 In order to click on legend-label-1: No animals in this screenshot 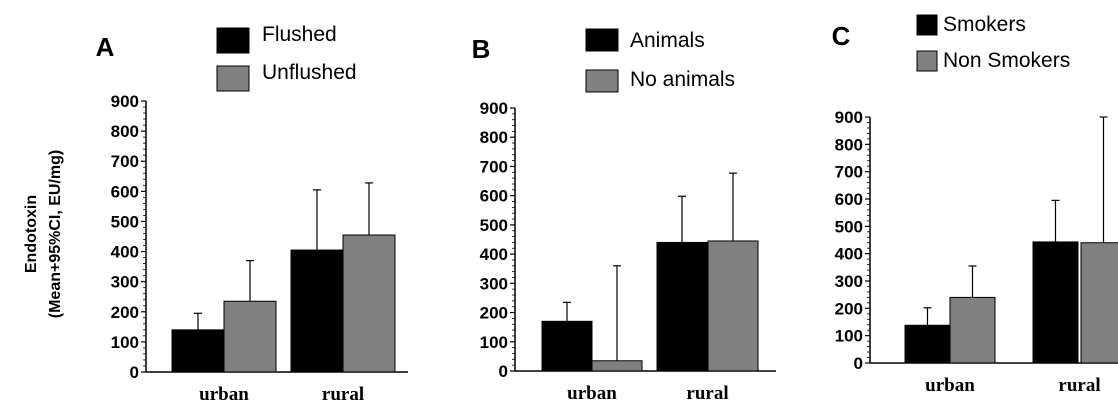, I will do `click(682, 79)`.